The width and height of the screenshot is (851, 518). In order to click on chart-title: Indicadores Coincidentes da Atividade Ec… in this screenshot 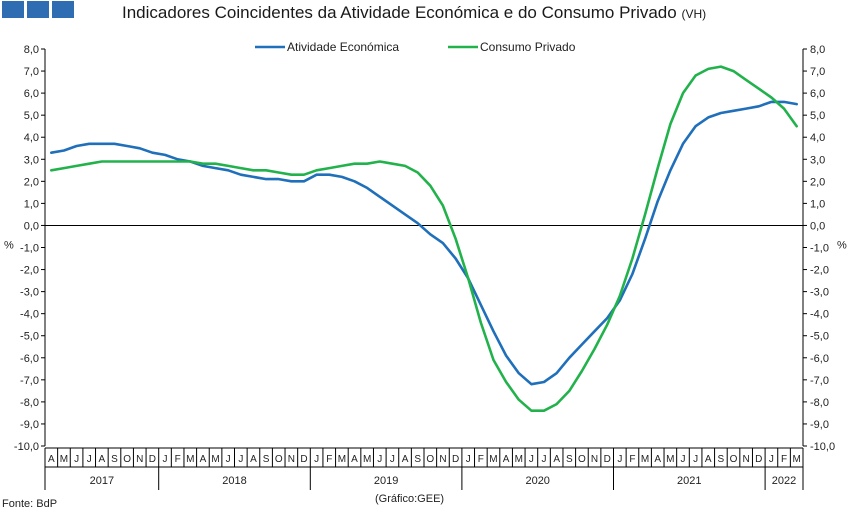, I will do `click(414, 13)`.